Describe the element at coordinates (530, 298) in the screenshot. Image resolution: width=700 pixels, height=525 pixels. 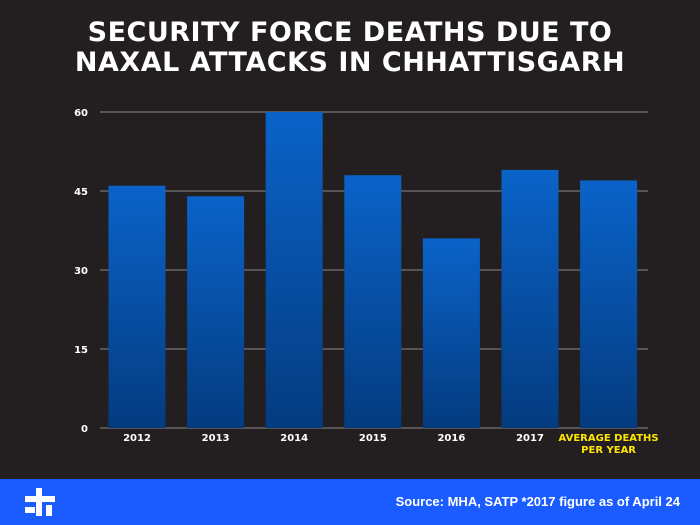
I see `bar-2017` at that location.